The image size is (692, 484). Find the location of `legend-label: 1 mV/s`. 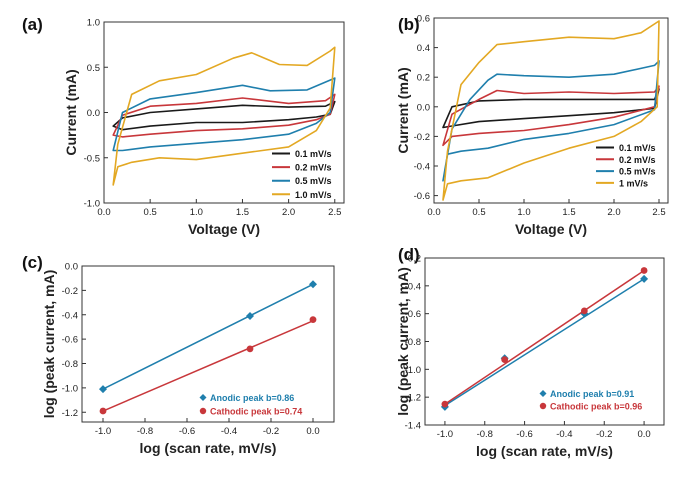

legend-label: 1 mV/s is located at coordinates (633, 183).